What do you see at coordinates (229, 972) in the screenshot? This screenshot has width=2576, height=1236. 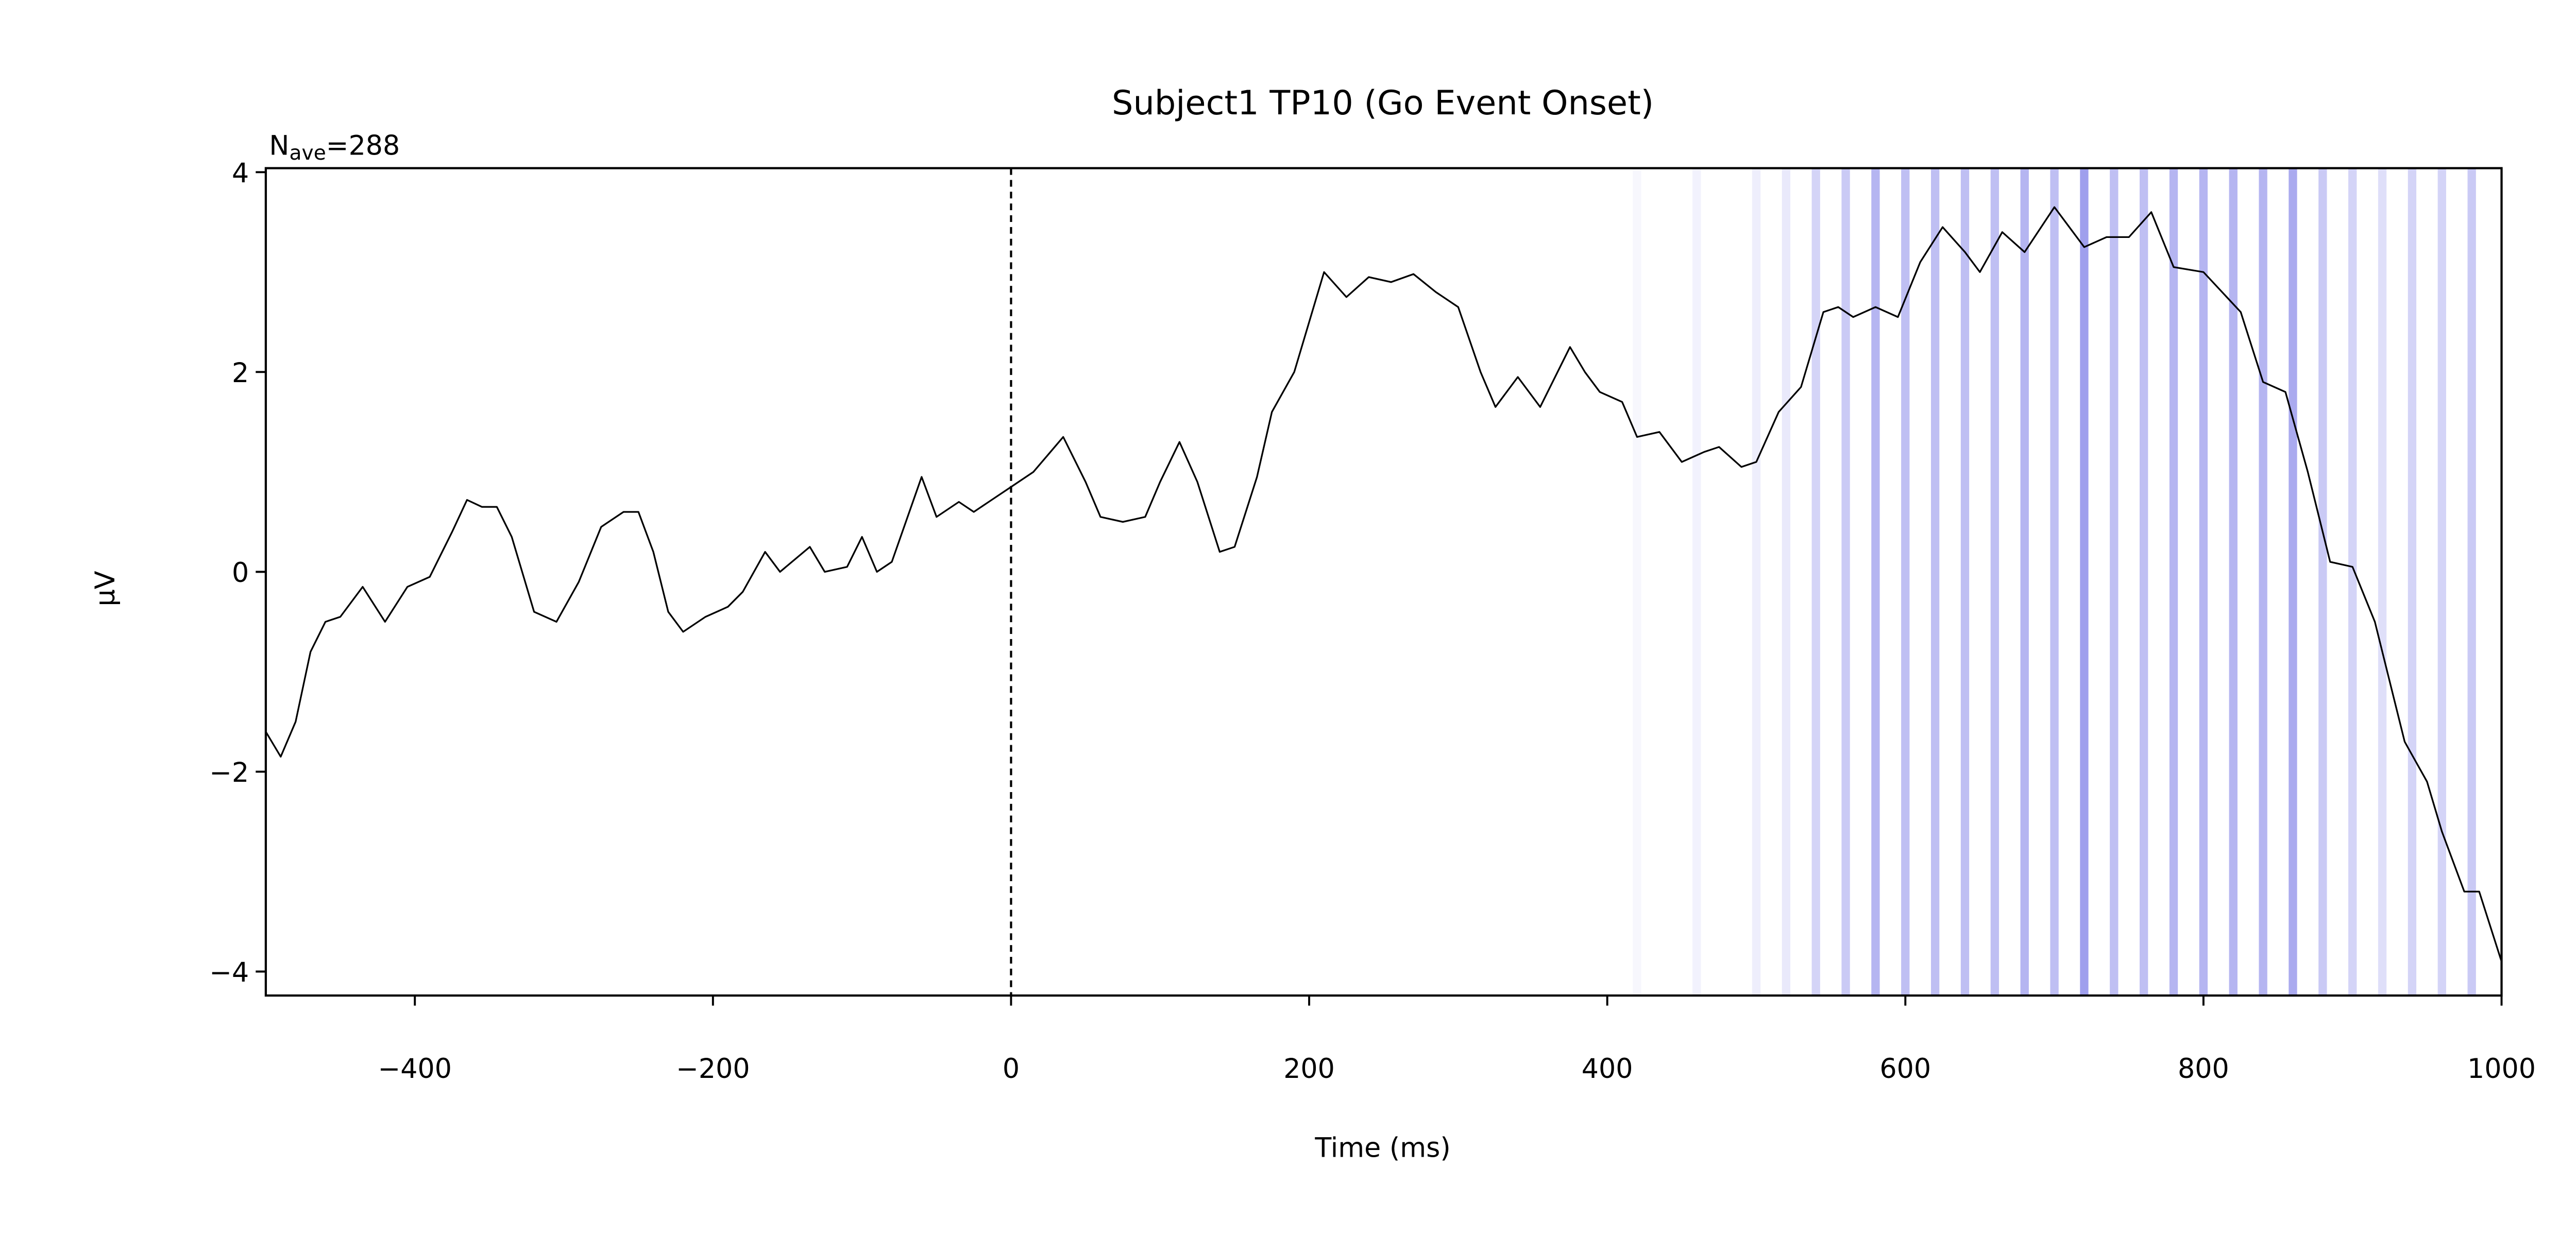 I see `y-tick-label: −4` at bounding box center [229, 972].